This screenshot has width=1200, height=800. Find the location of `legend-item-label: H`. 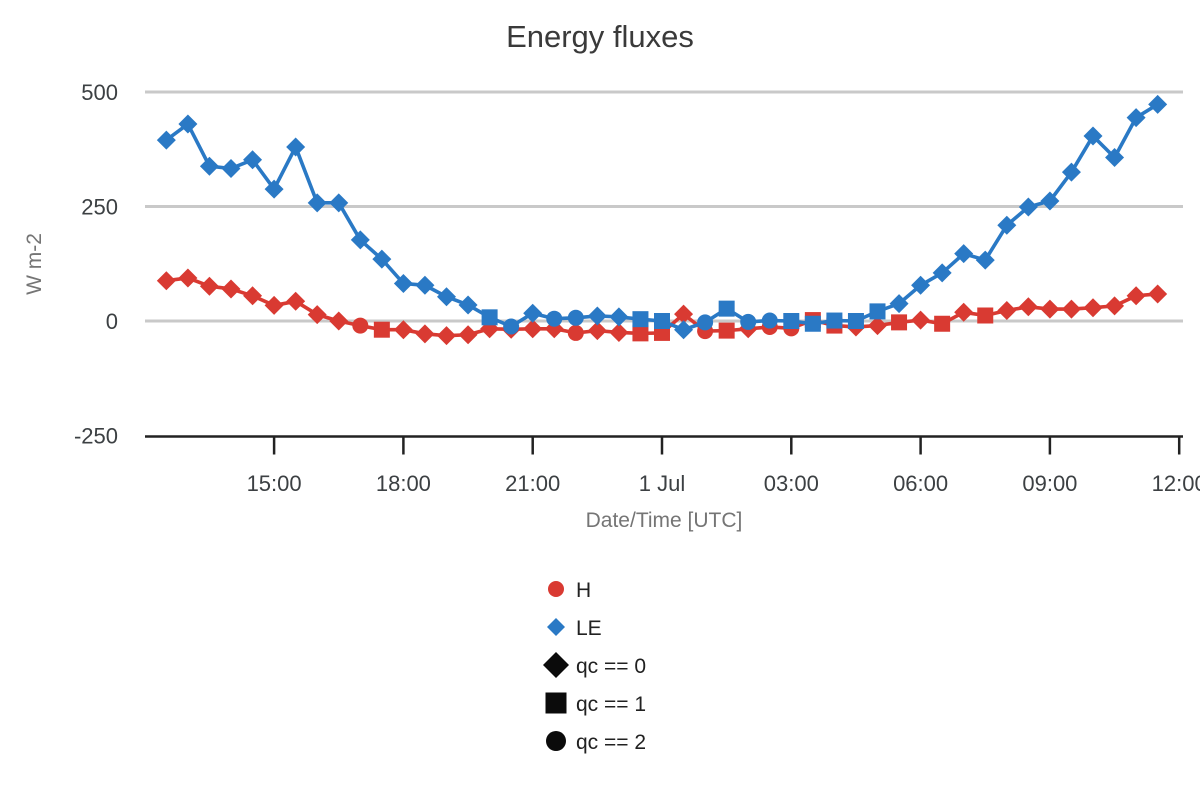

legend-item-label: H is located at coordinates (583, 590).